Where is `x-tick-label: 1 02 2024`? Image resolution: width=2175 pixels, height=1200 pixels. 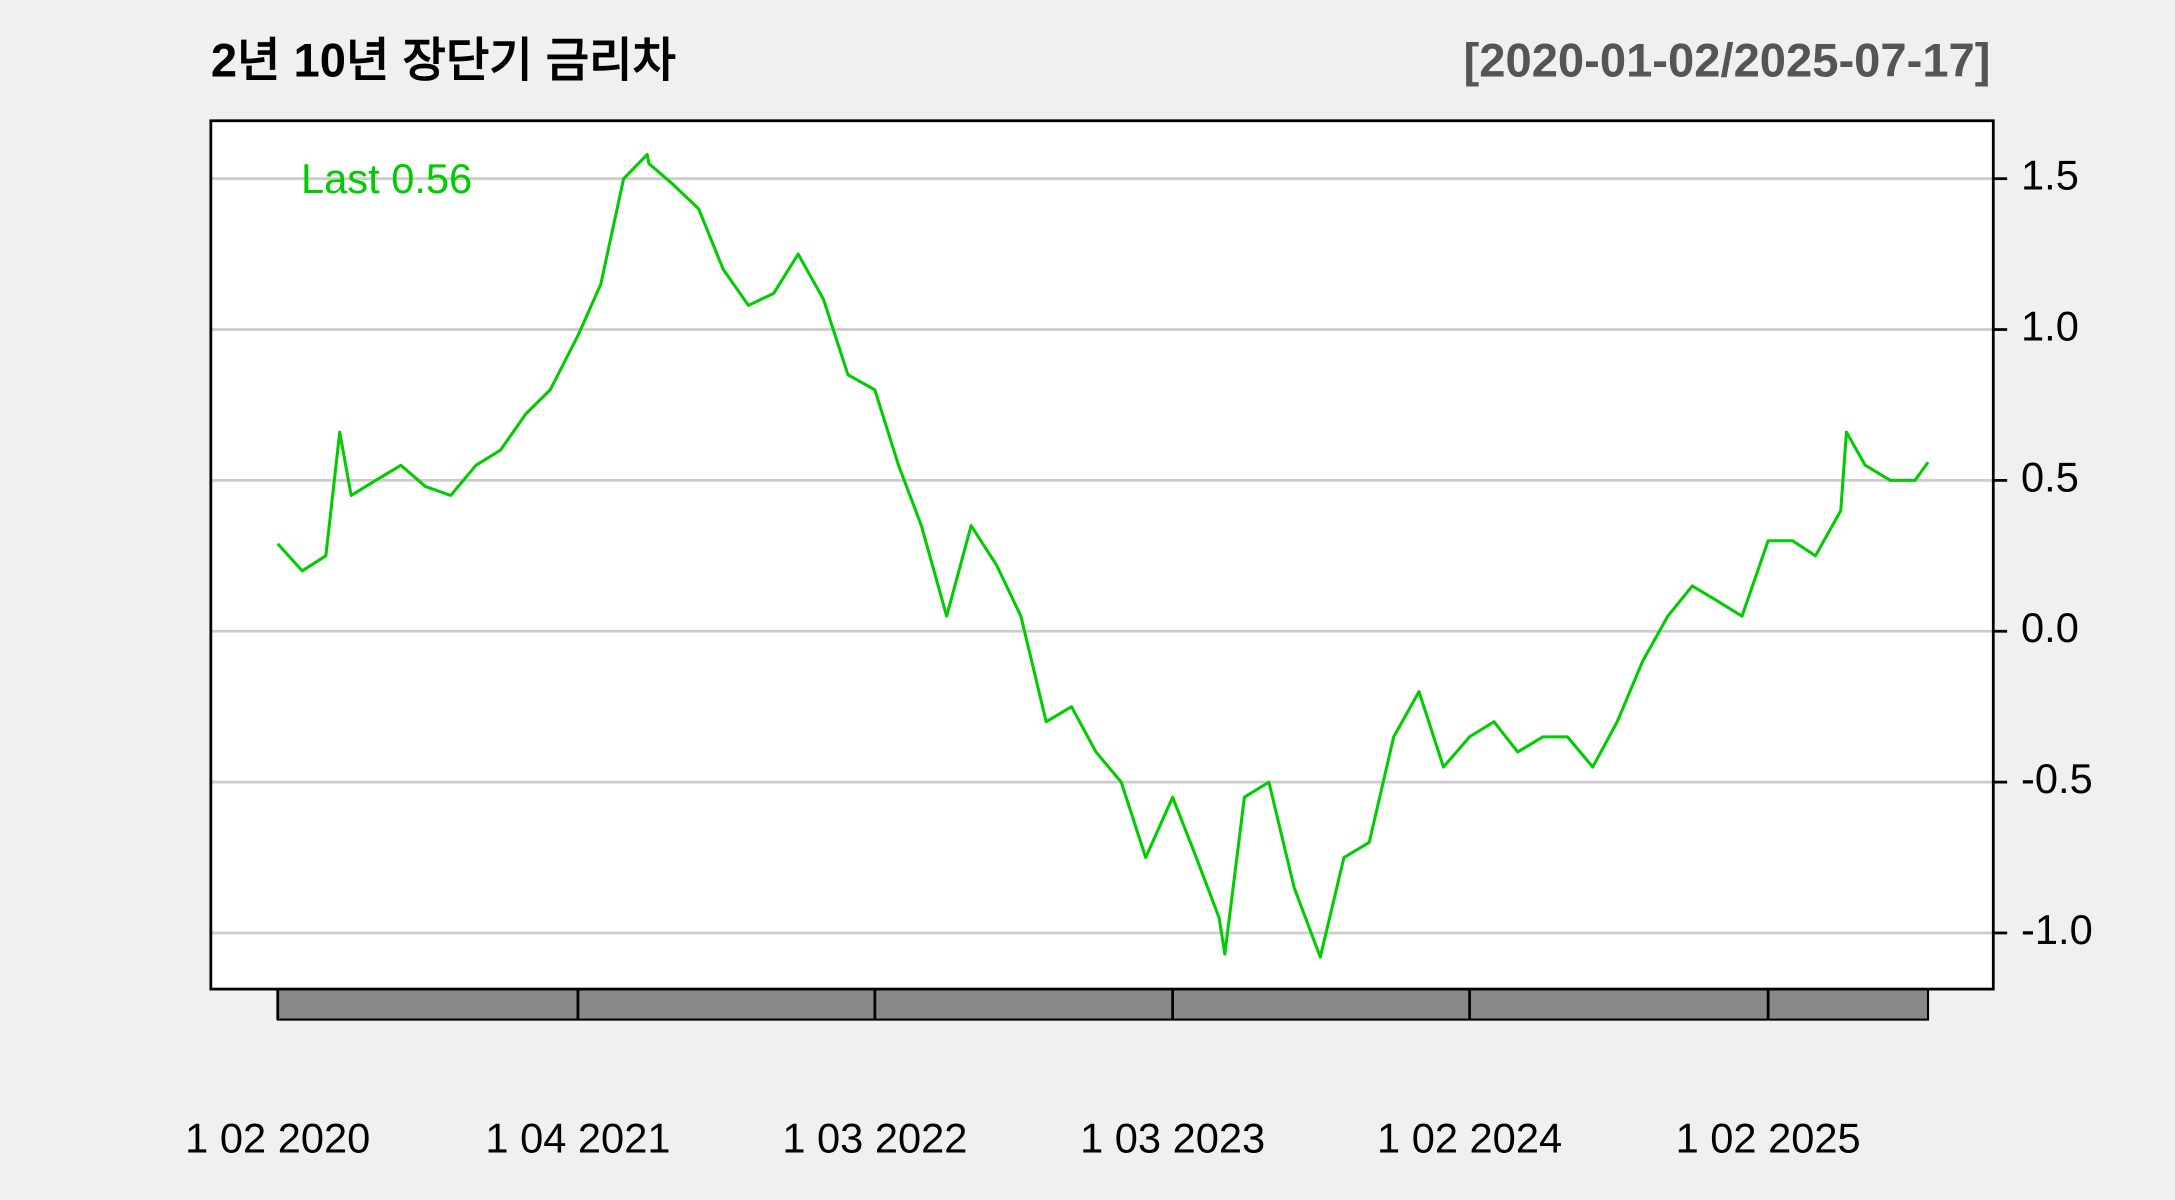
x-tick-label: 1 02 2024 is located at coordinates (1469, 1138).